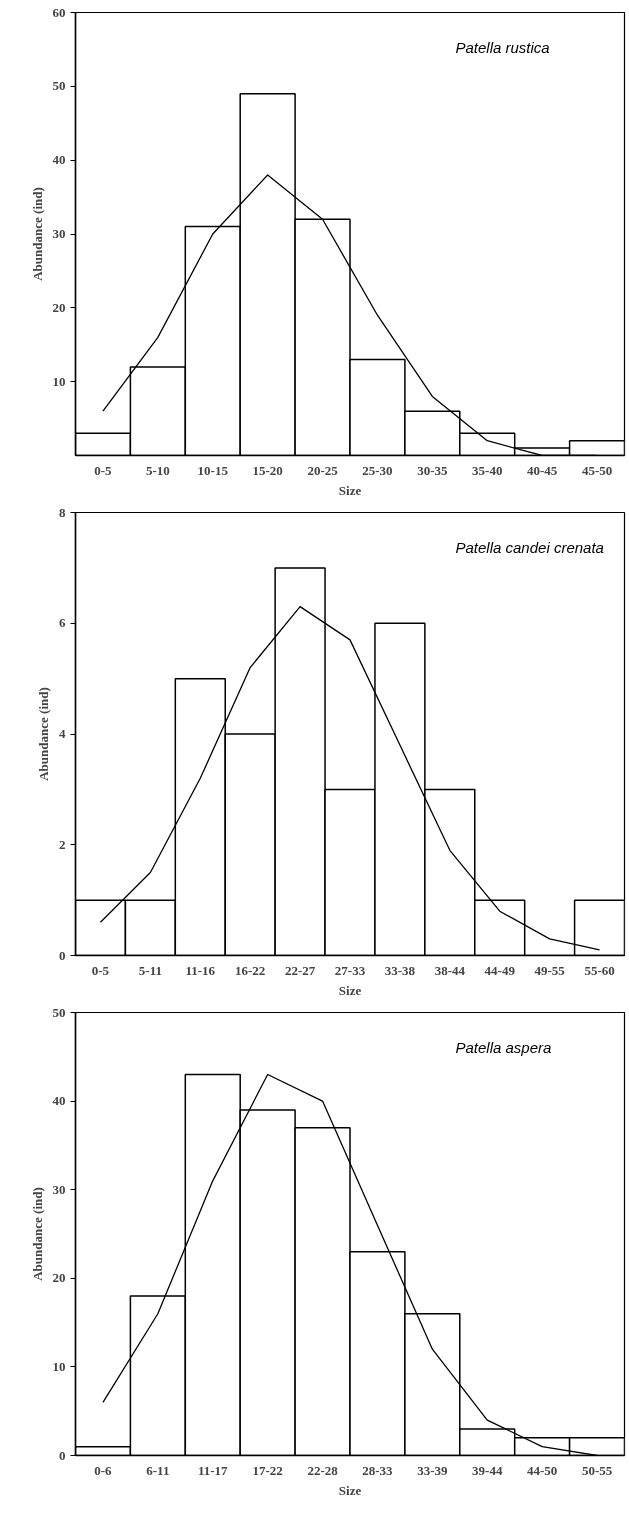 The width and height of the screenshot is (629, 1516). I want to click on x-tick-label: 40-45, so click(542, 470).